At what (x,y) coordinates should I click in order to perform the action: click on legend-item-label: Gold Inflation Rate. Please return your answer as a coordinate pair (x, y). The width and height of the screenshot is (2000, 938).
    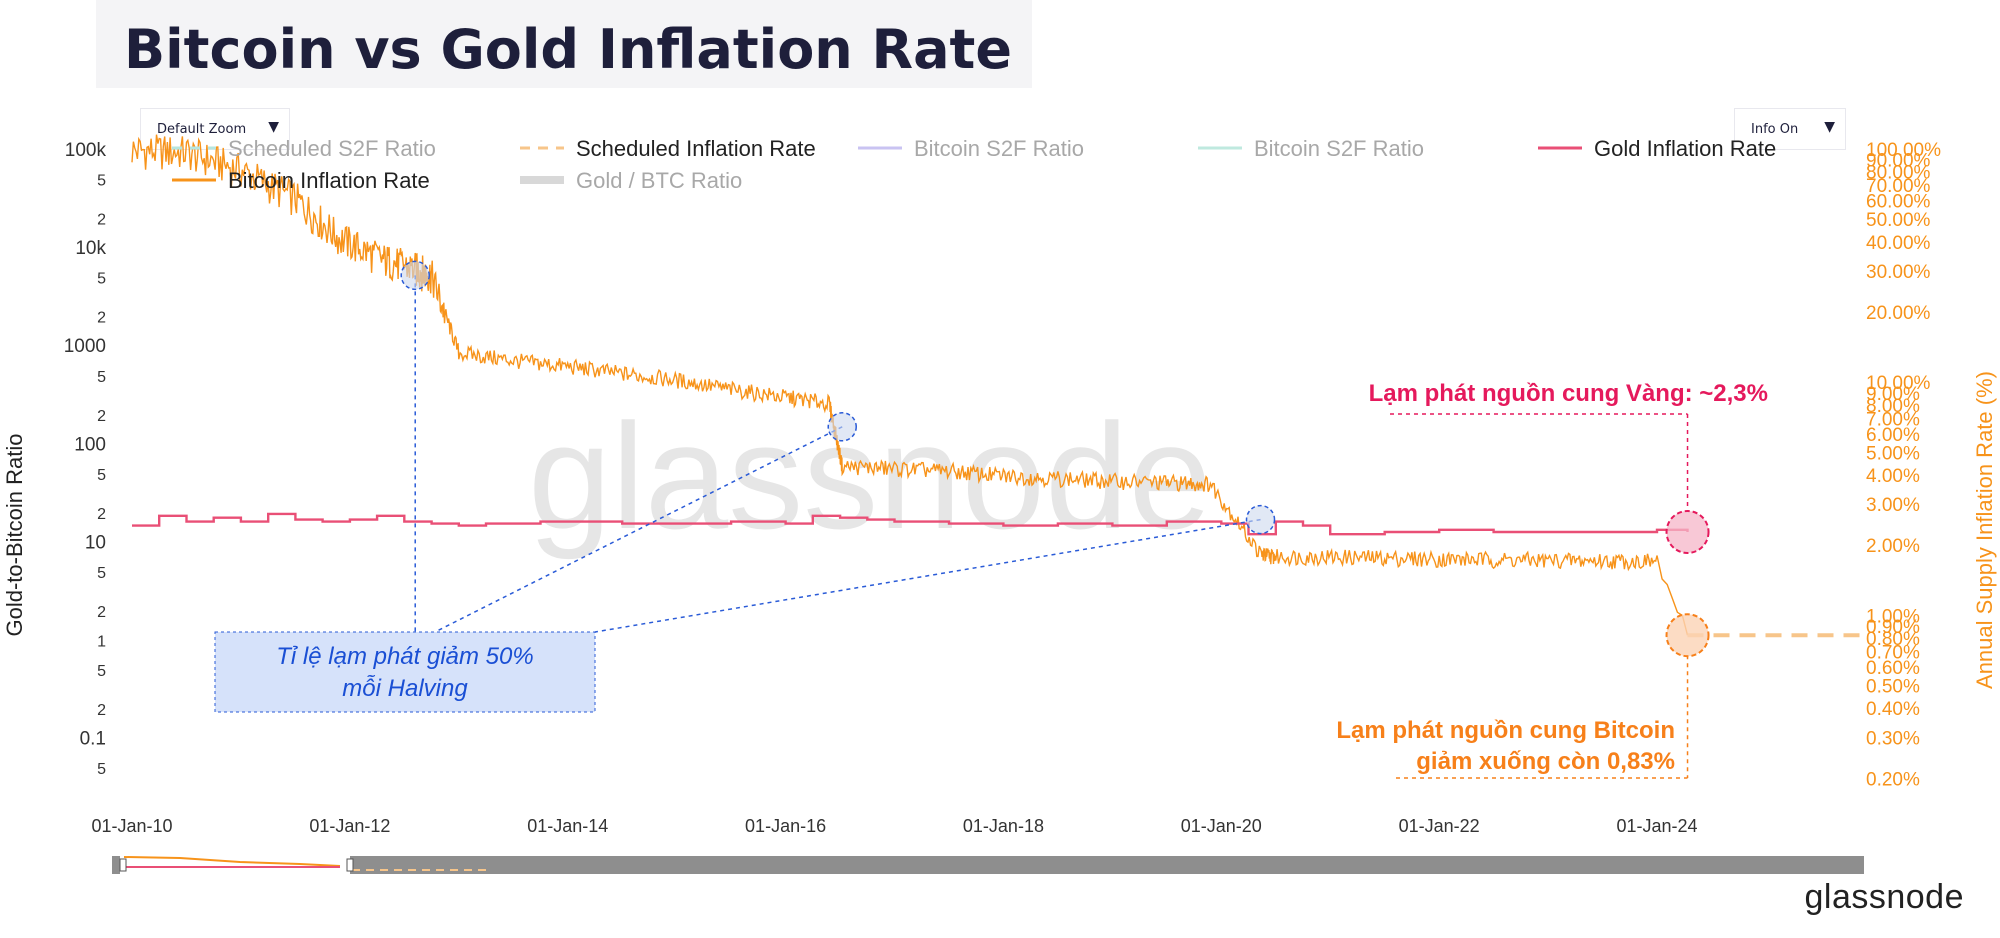
    Looking at the image, I should click on (1685, 148).